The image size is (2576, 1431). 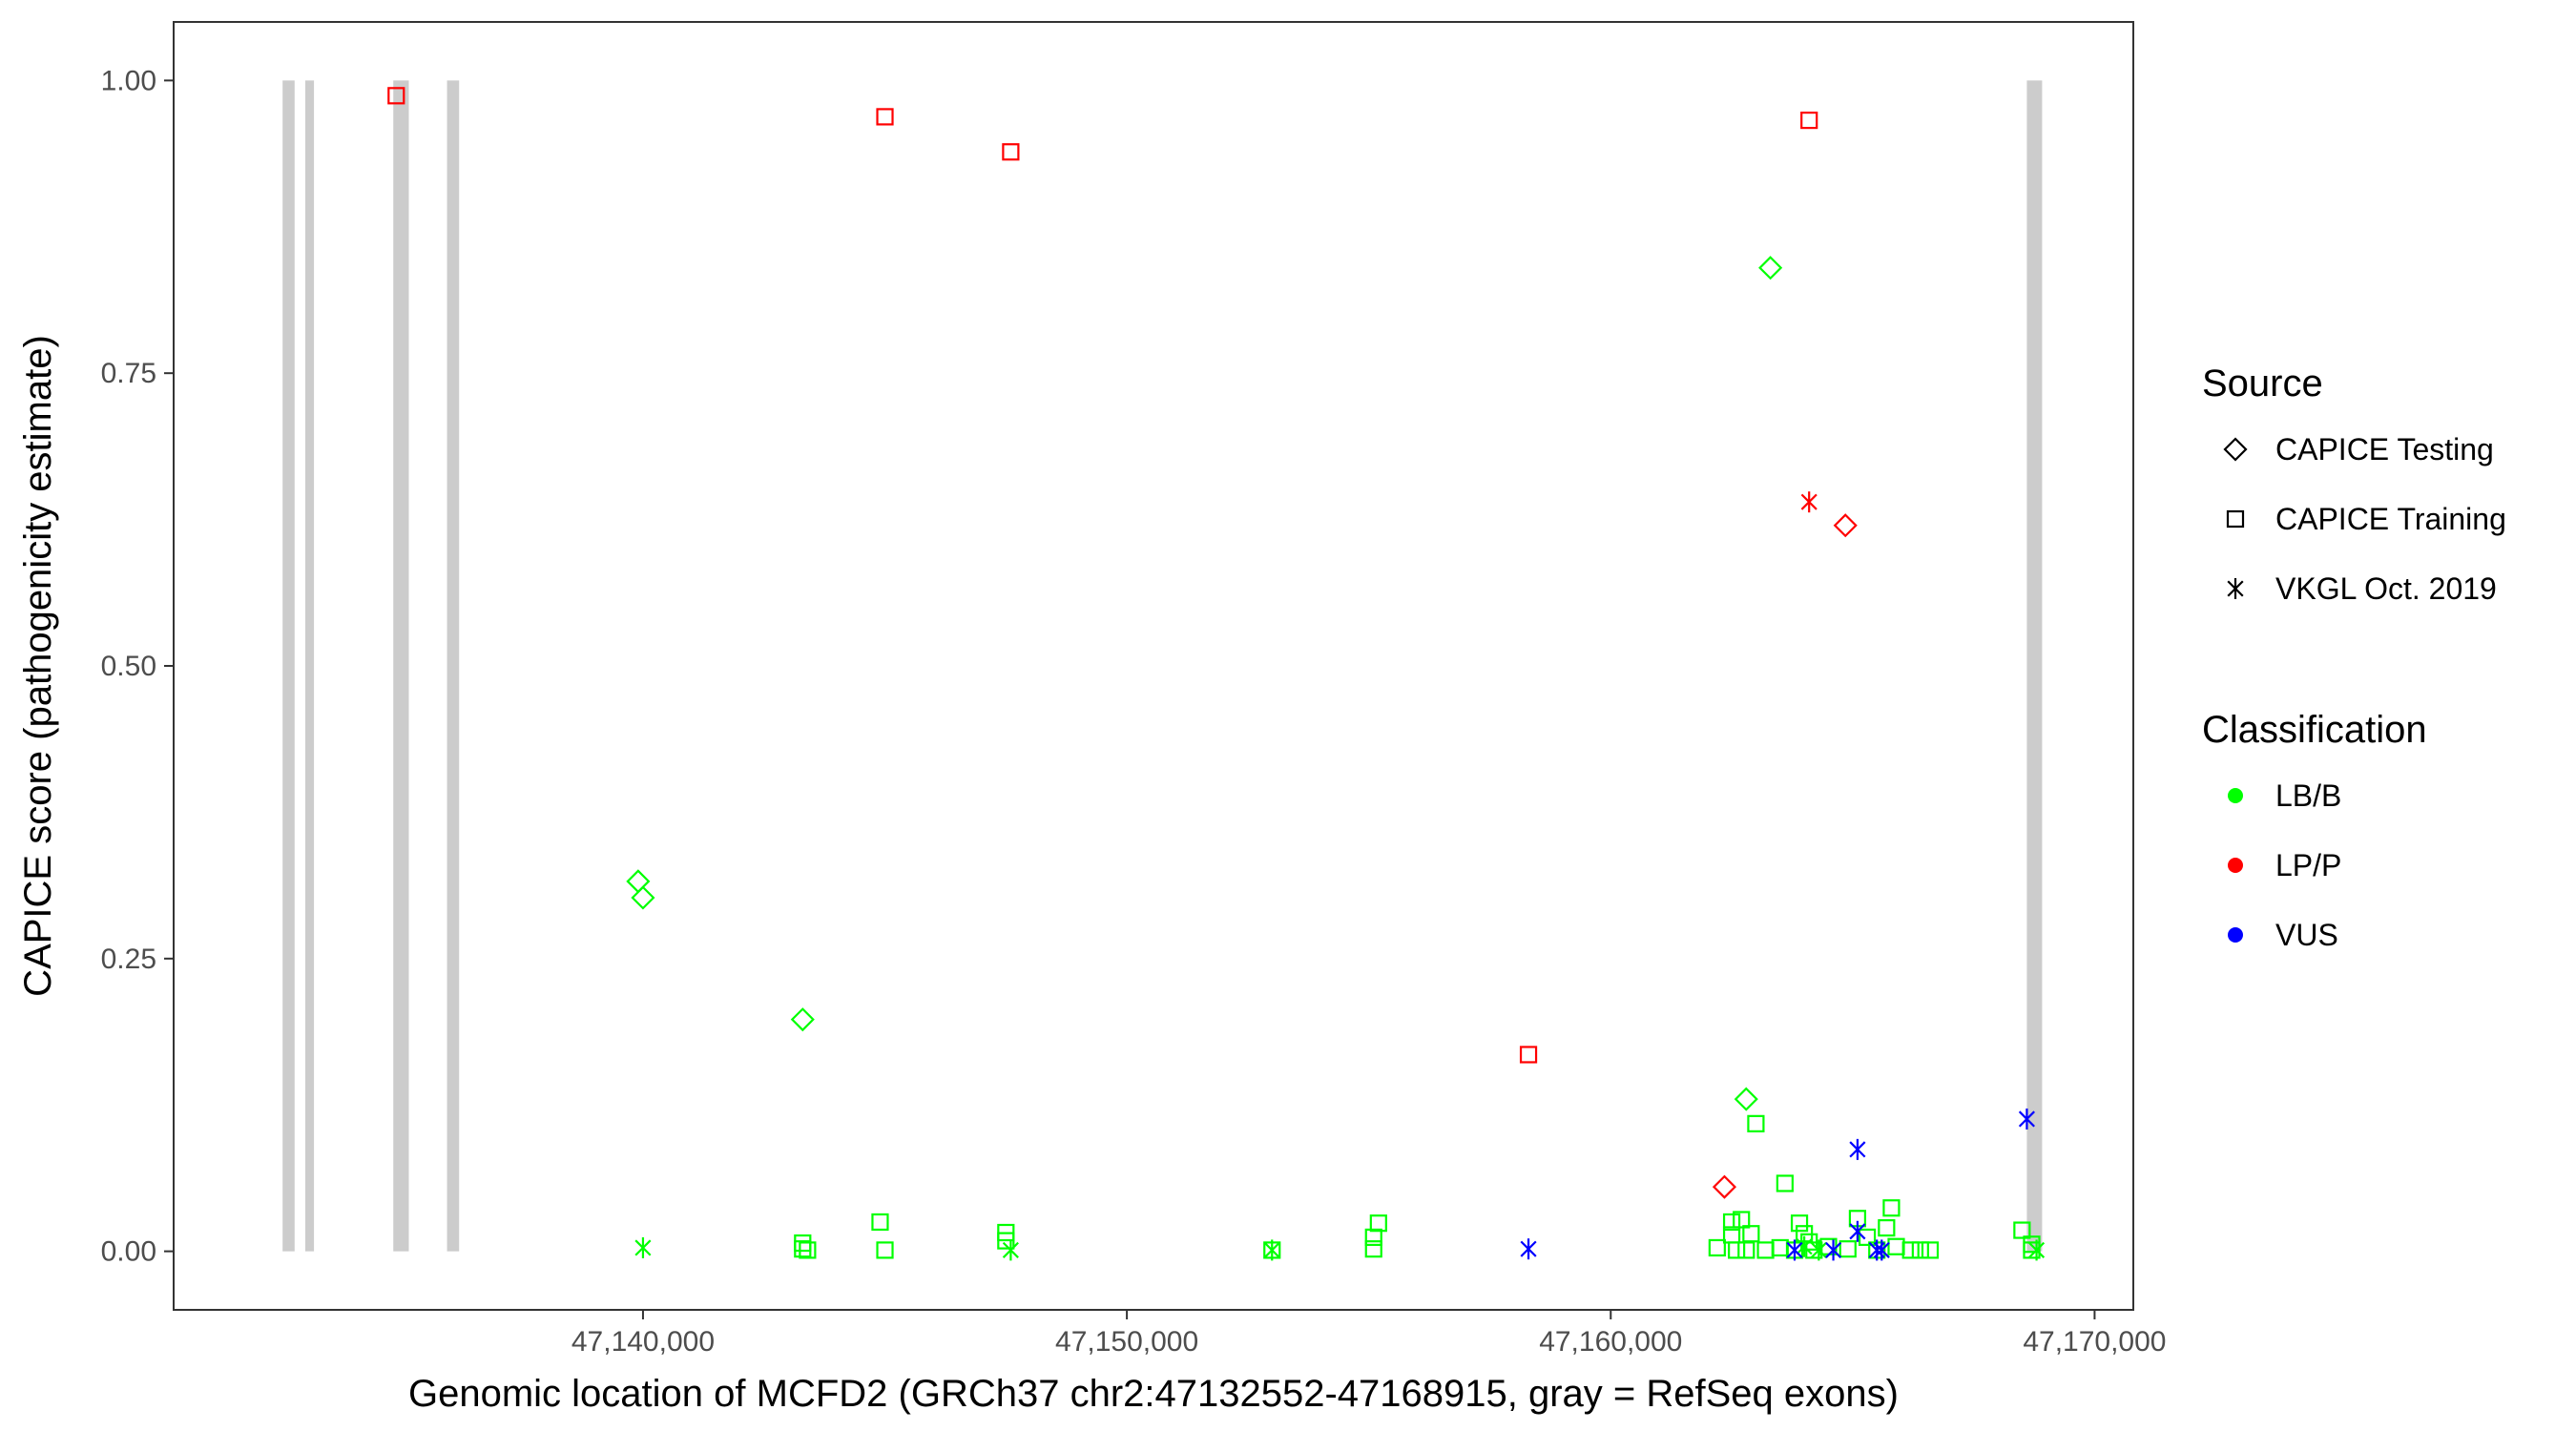 What do you see at coordinates (1809, 502) in the screenshot?
I see `data-point-vkgl-oct-2019-lp-p` at bounding box center [1809, 502].